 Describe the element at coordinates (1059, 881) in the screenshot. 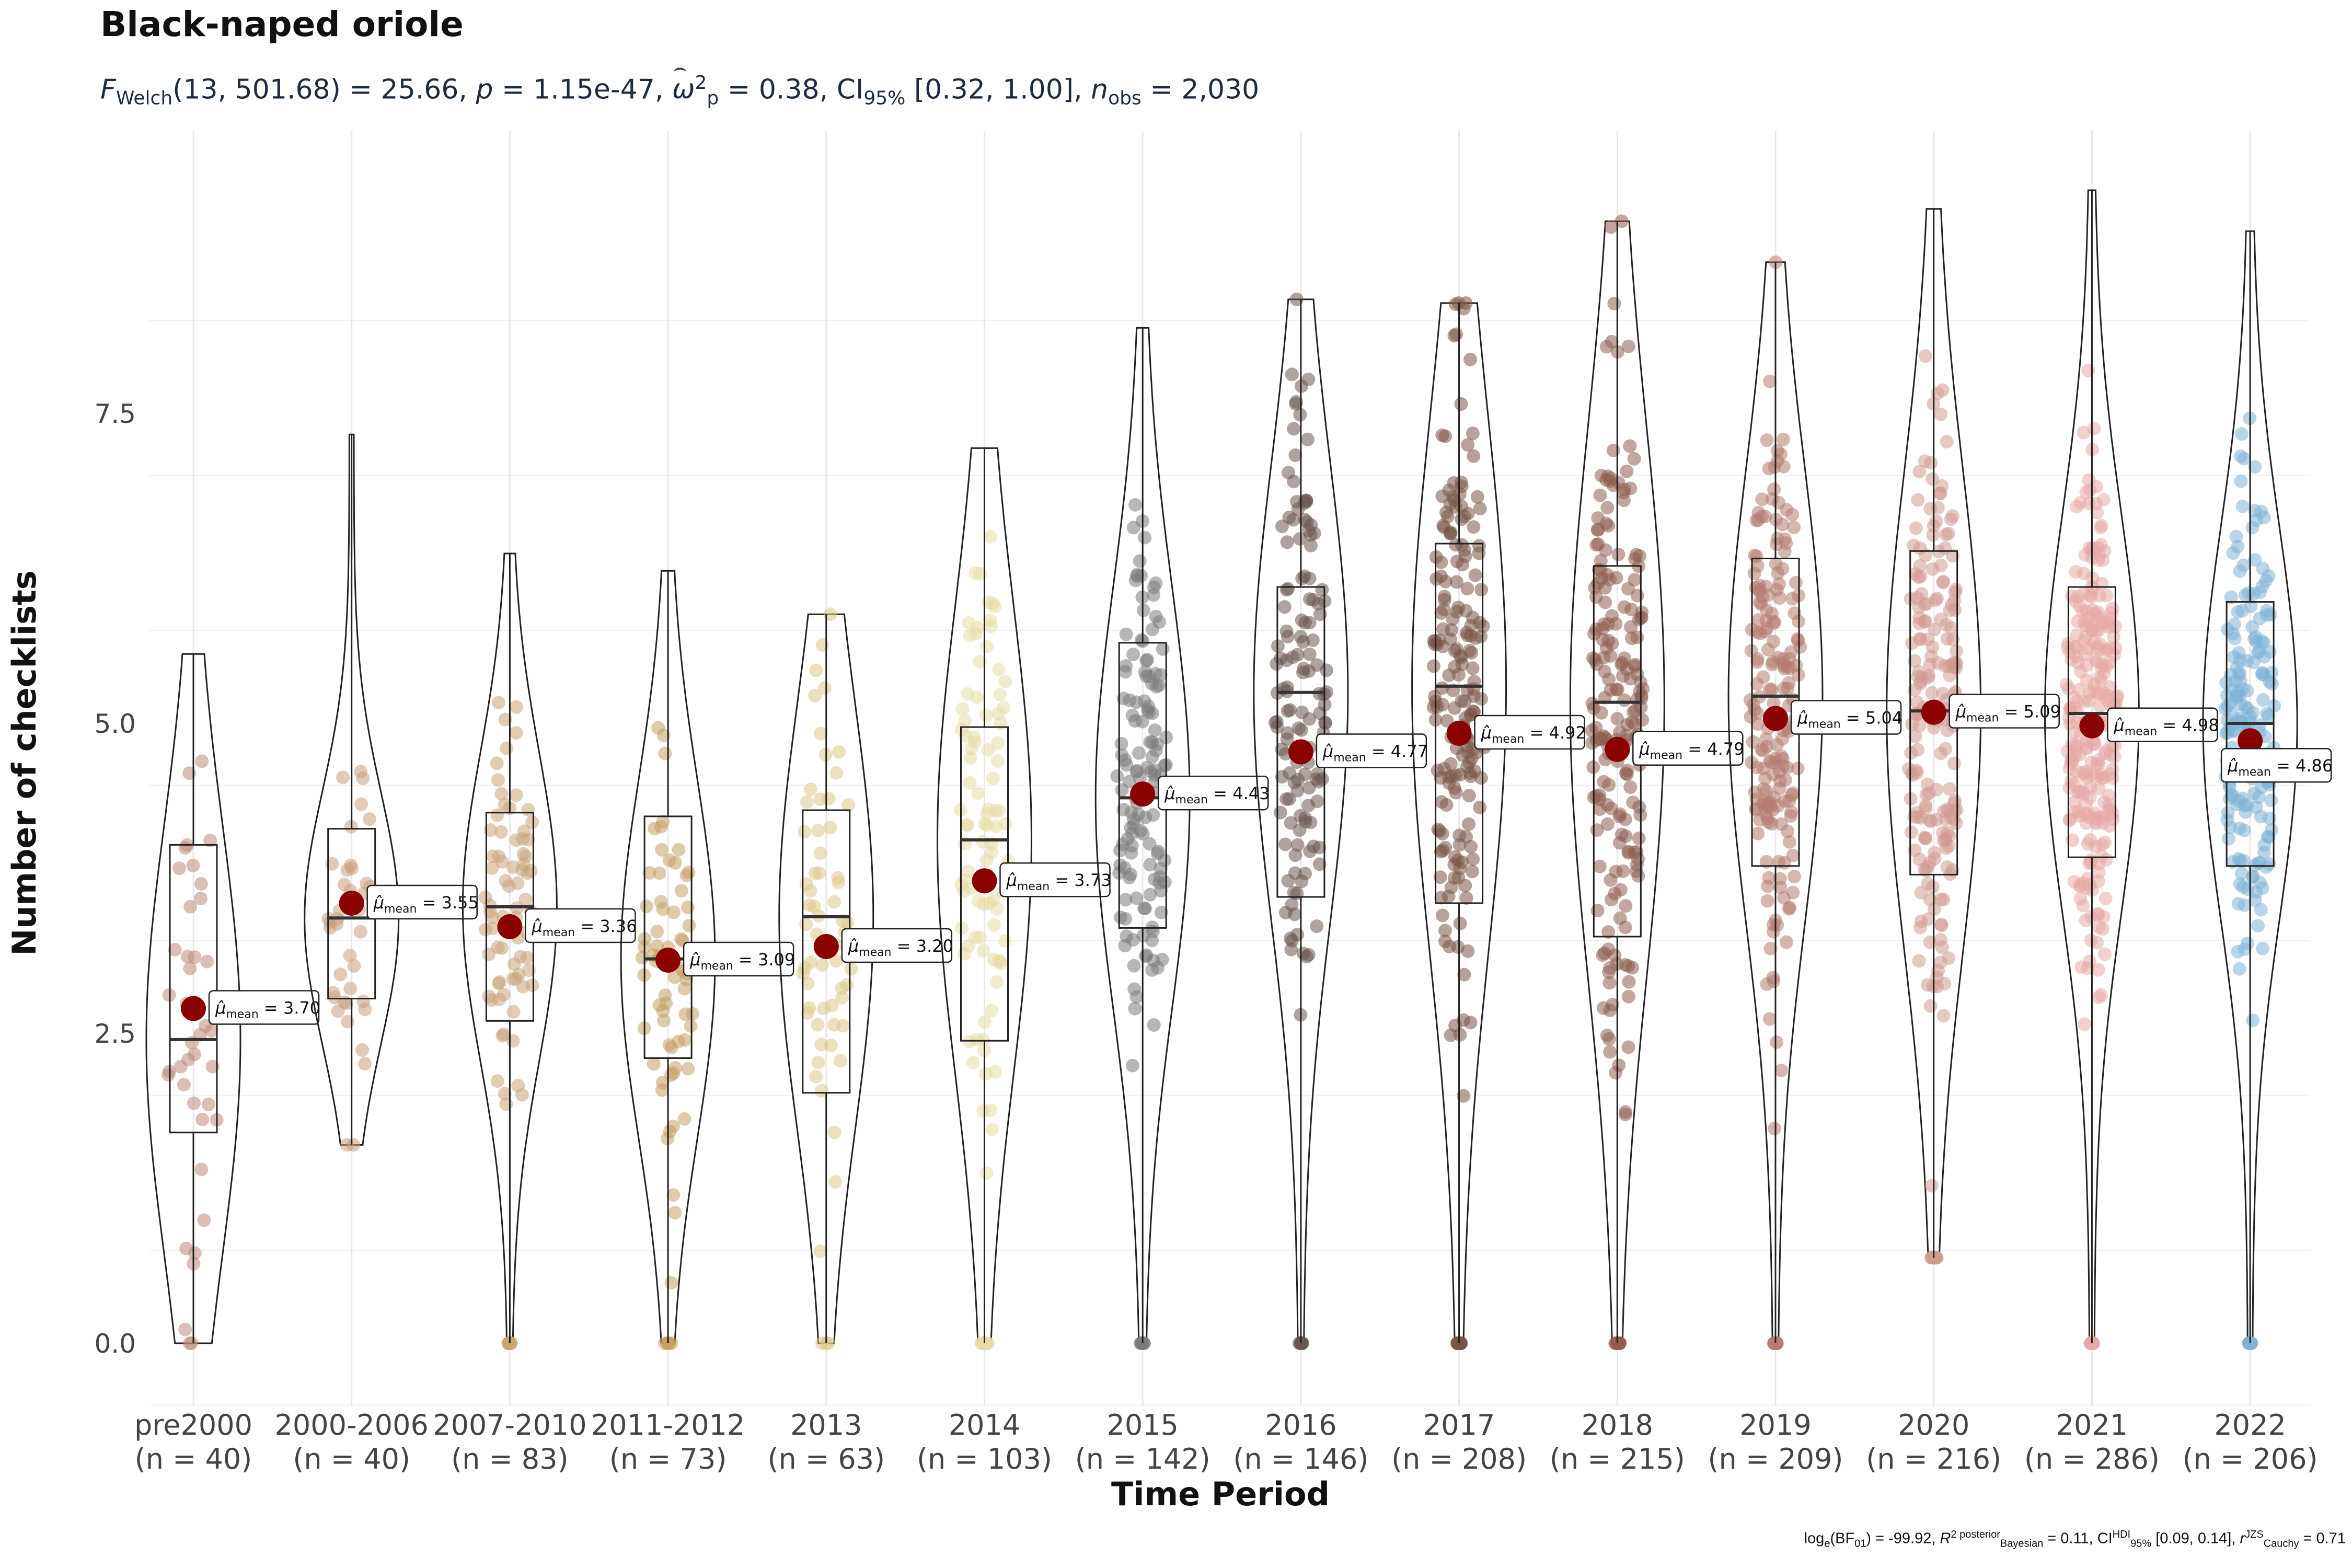

I see `mean-label-text: μ̂mean = 3.73` at that location.